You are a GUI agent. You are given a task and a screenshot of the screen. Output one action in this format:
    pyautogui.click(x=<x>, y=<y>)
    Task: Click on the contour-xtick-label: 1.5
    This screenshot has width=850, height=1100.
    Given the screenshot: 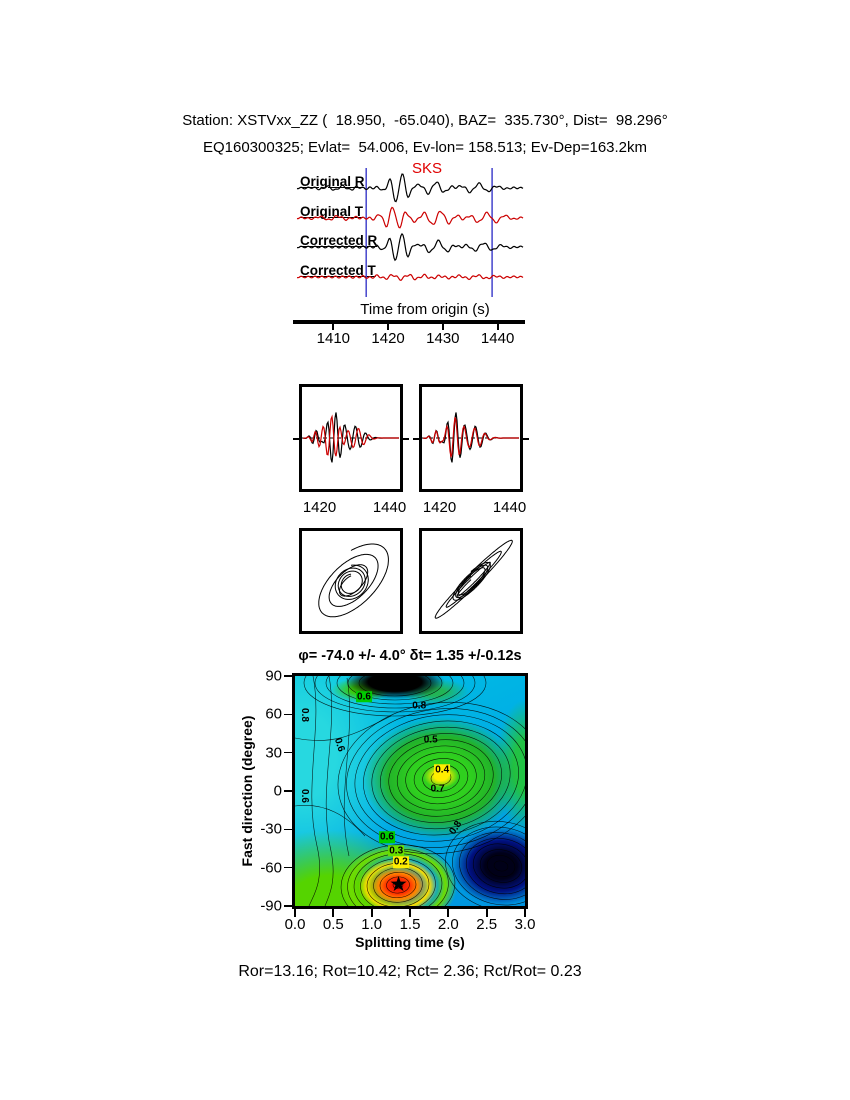 What is the action you would take?
    pyautogui.click(x=410, y=924)
    